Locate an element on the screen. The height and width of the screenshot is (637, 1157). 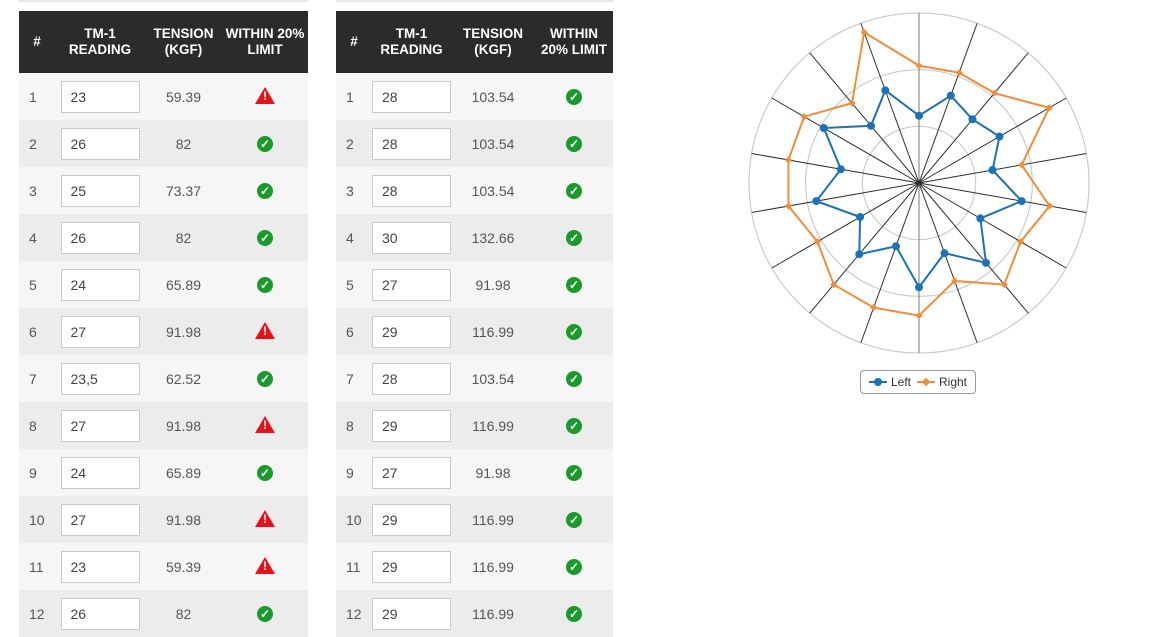
table-row: 10 29 116.99 ✓ is located at coordinates (474, 519).